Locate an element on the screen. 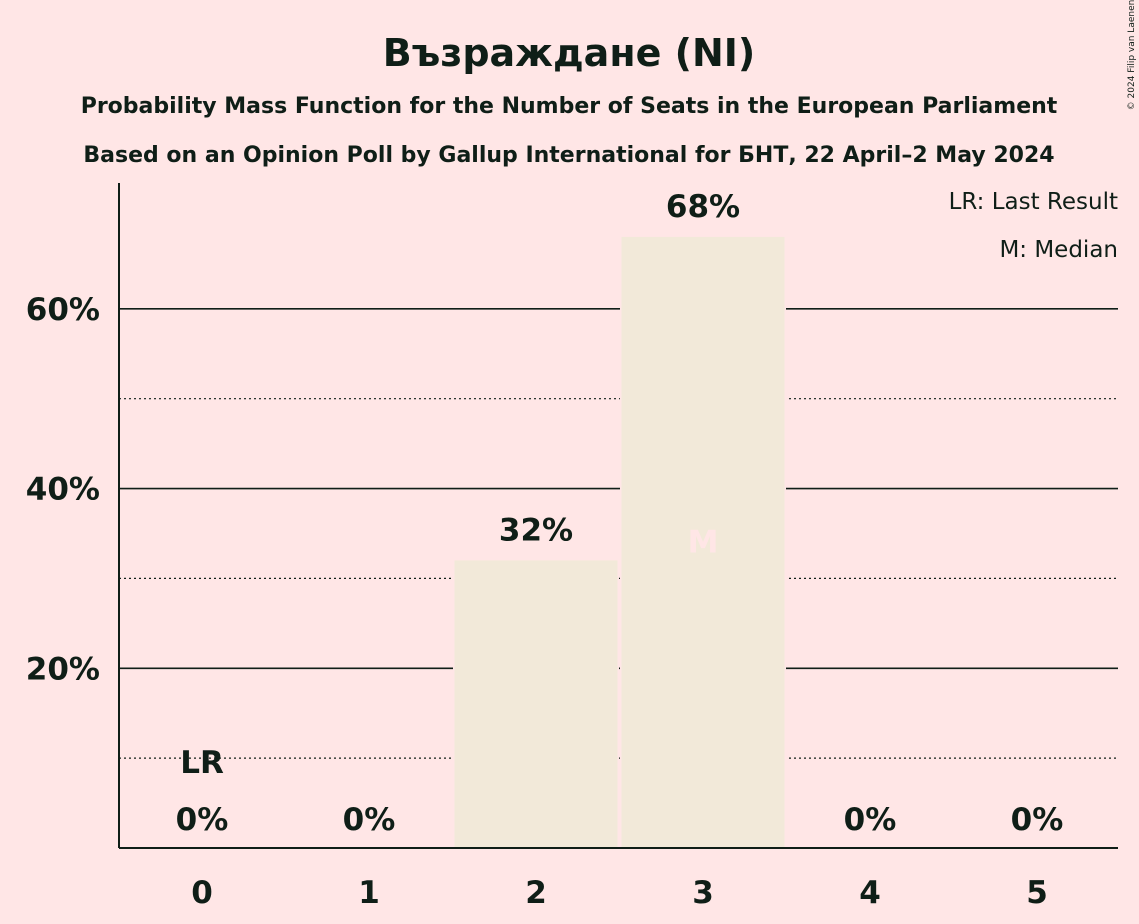 This screenshot has width=1139, height=924. bar-value-label: 68% is located at coordinates (703, 207).